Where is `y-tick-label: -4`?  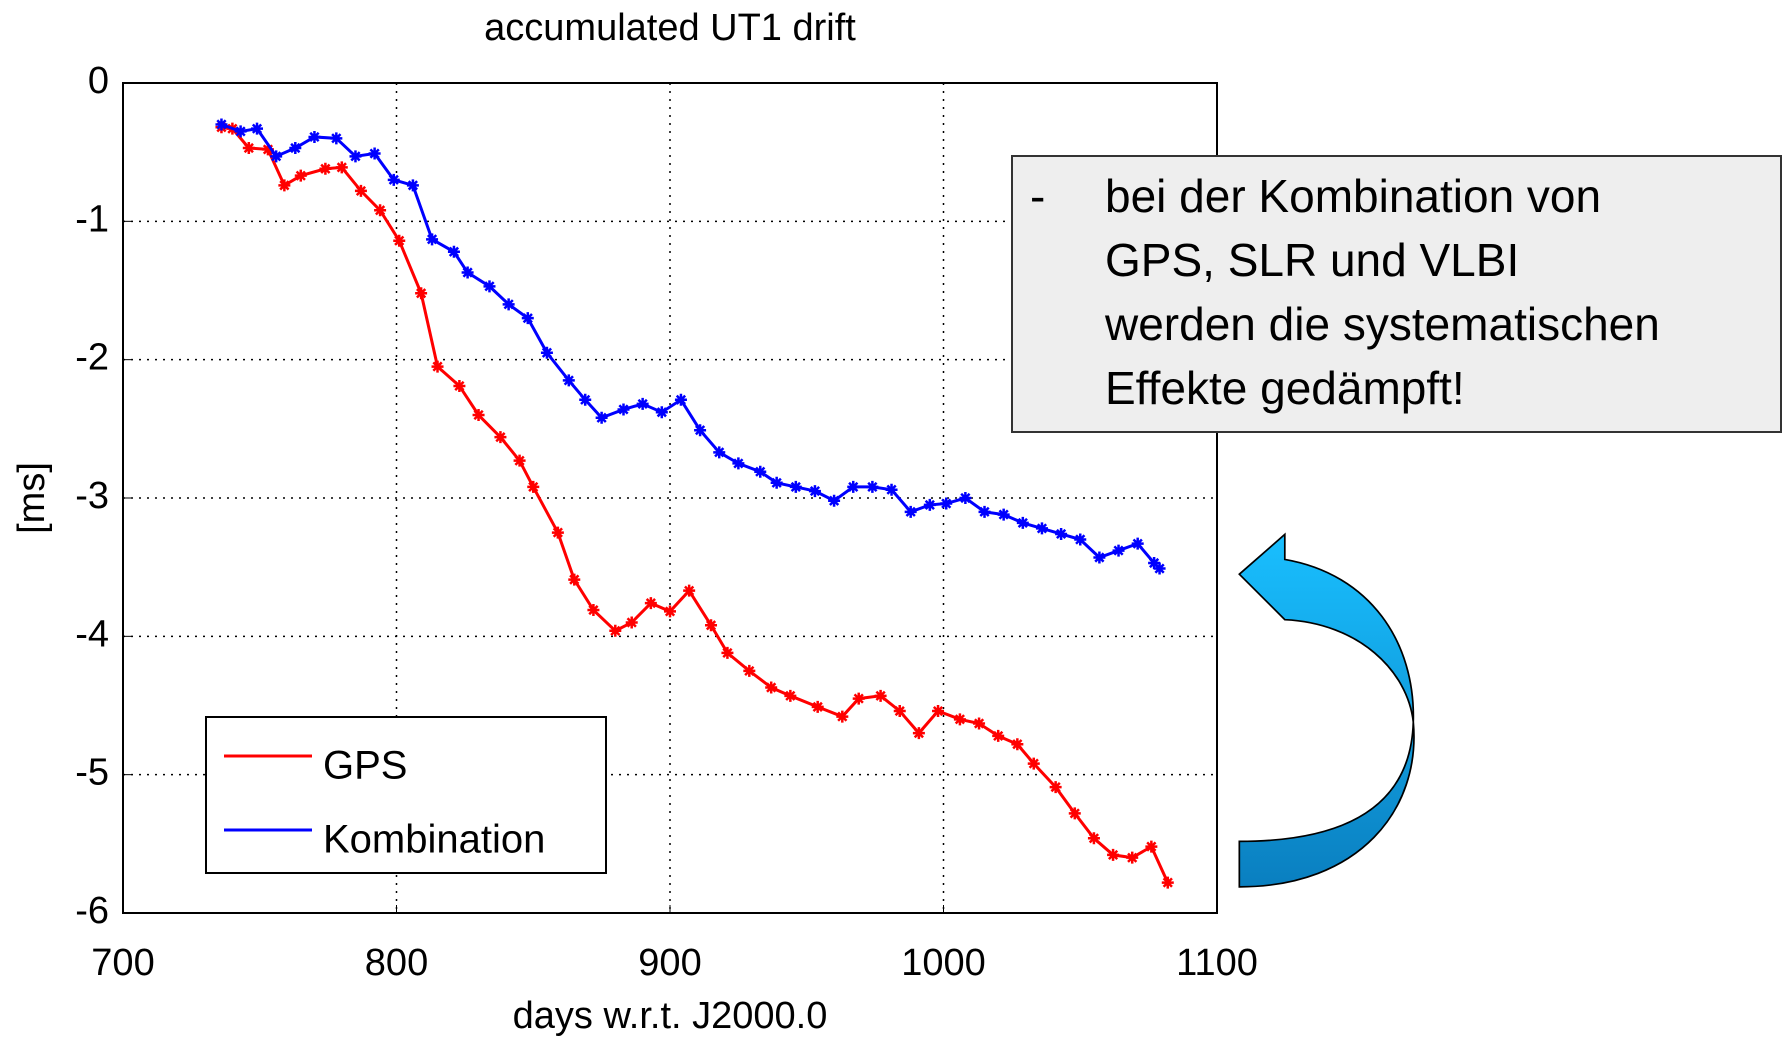 y-tick-label: -4 is located at coordinates (92, 634).